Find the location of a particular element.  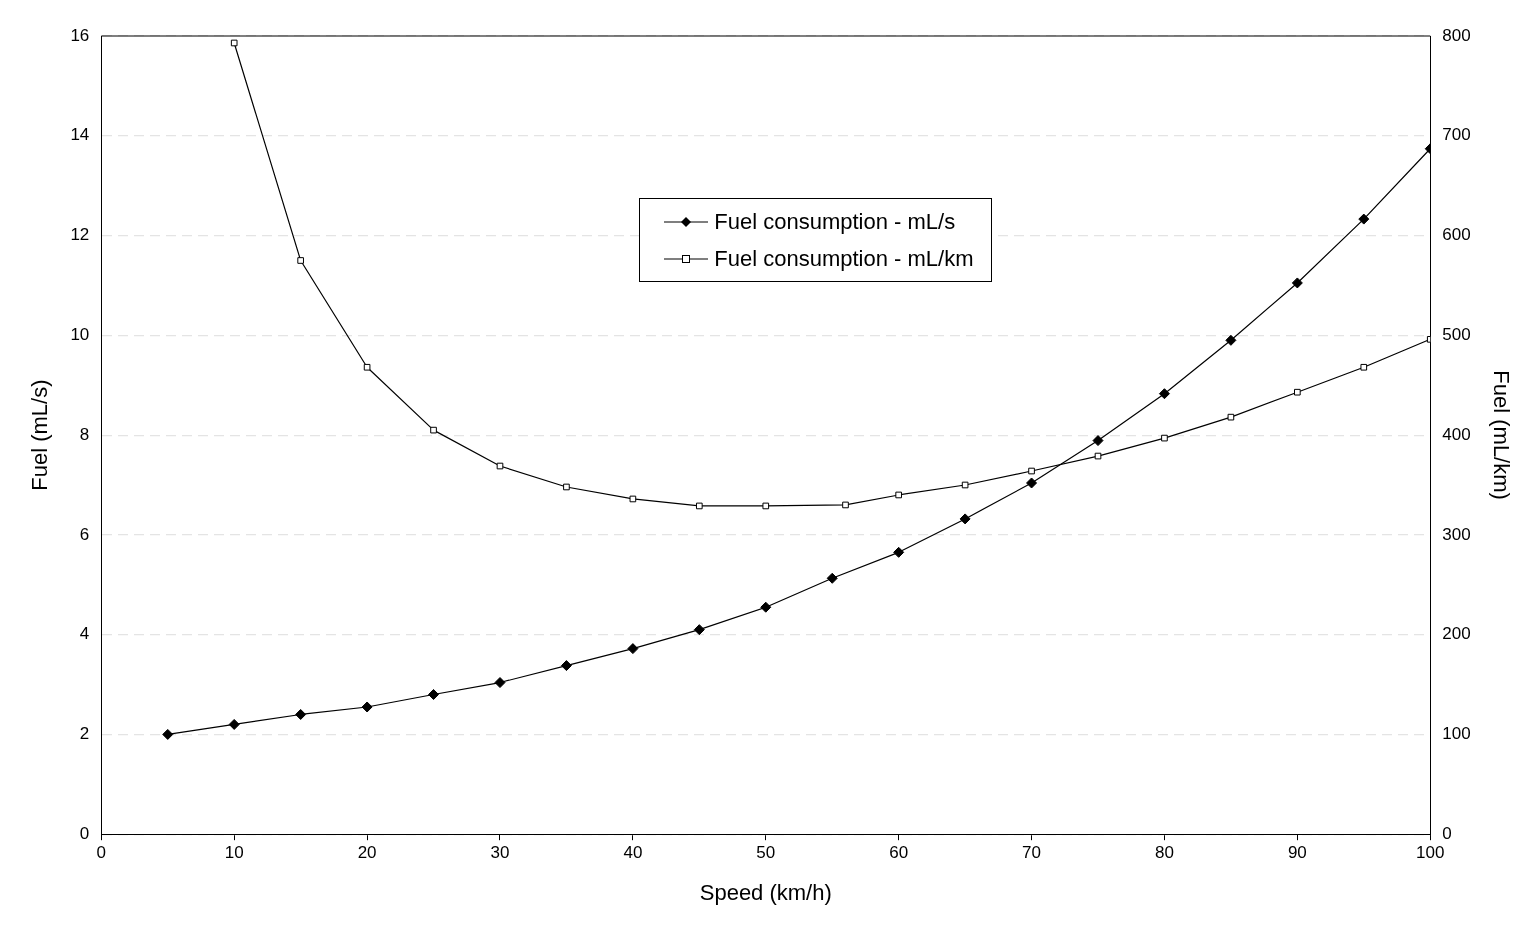

y2-tick-label: 100 is located at coordinates (1456, 734).